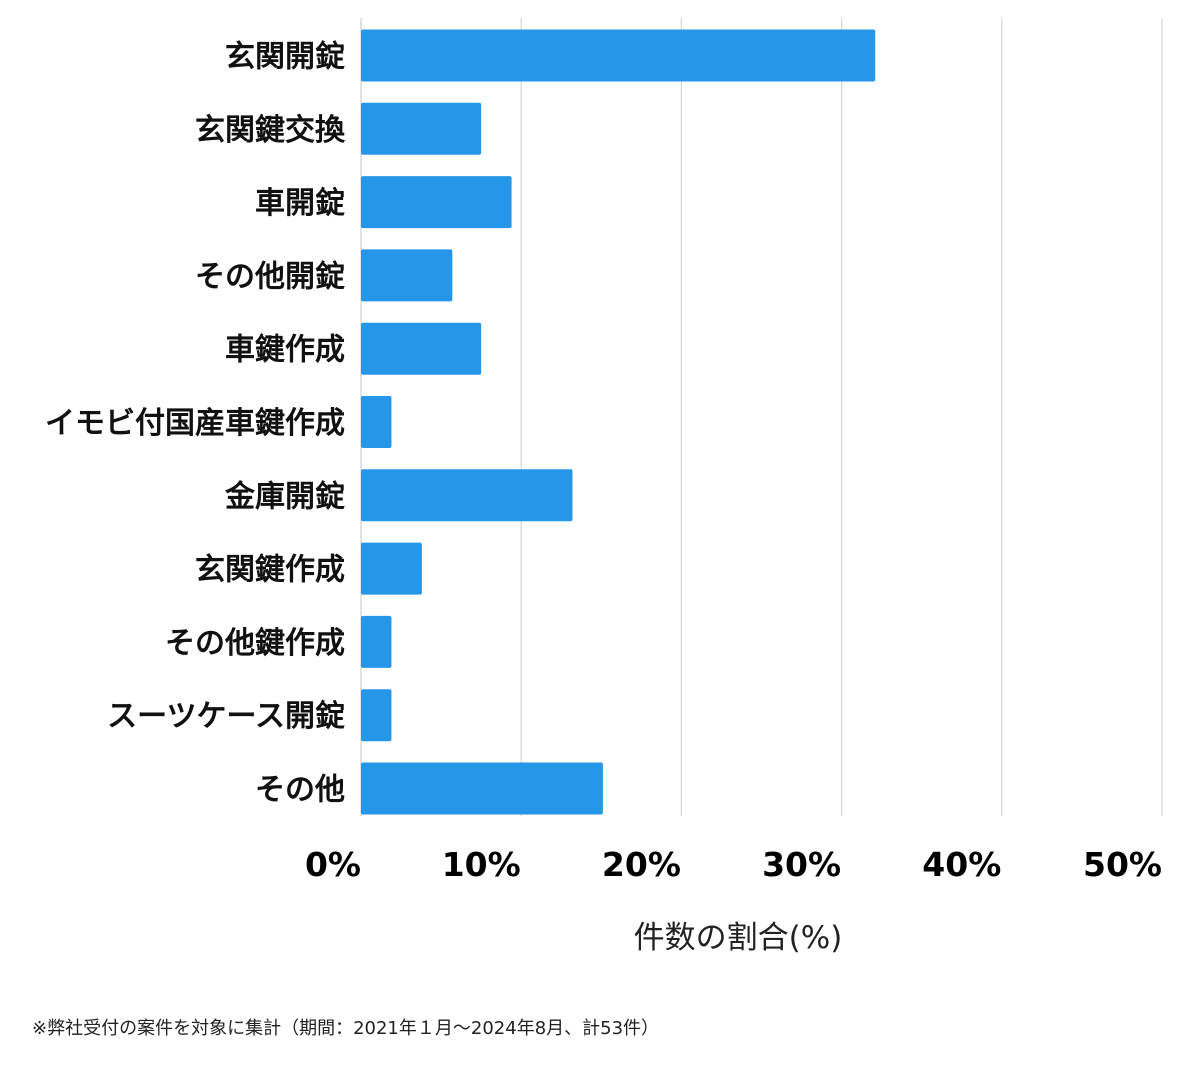 Image resolution: width=1200 pixels, height=1069 pixels. I want to click on category-label: その他鍵作成, so click(255, 643).